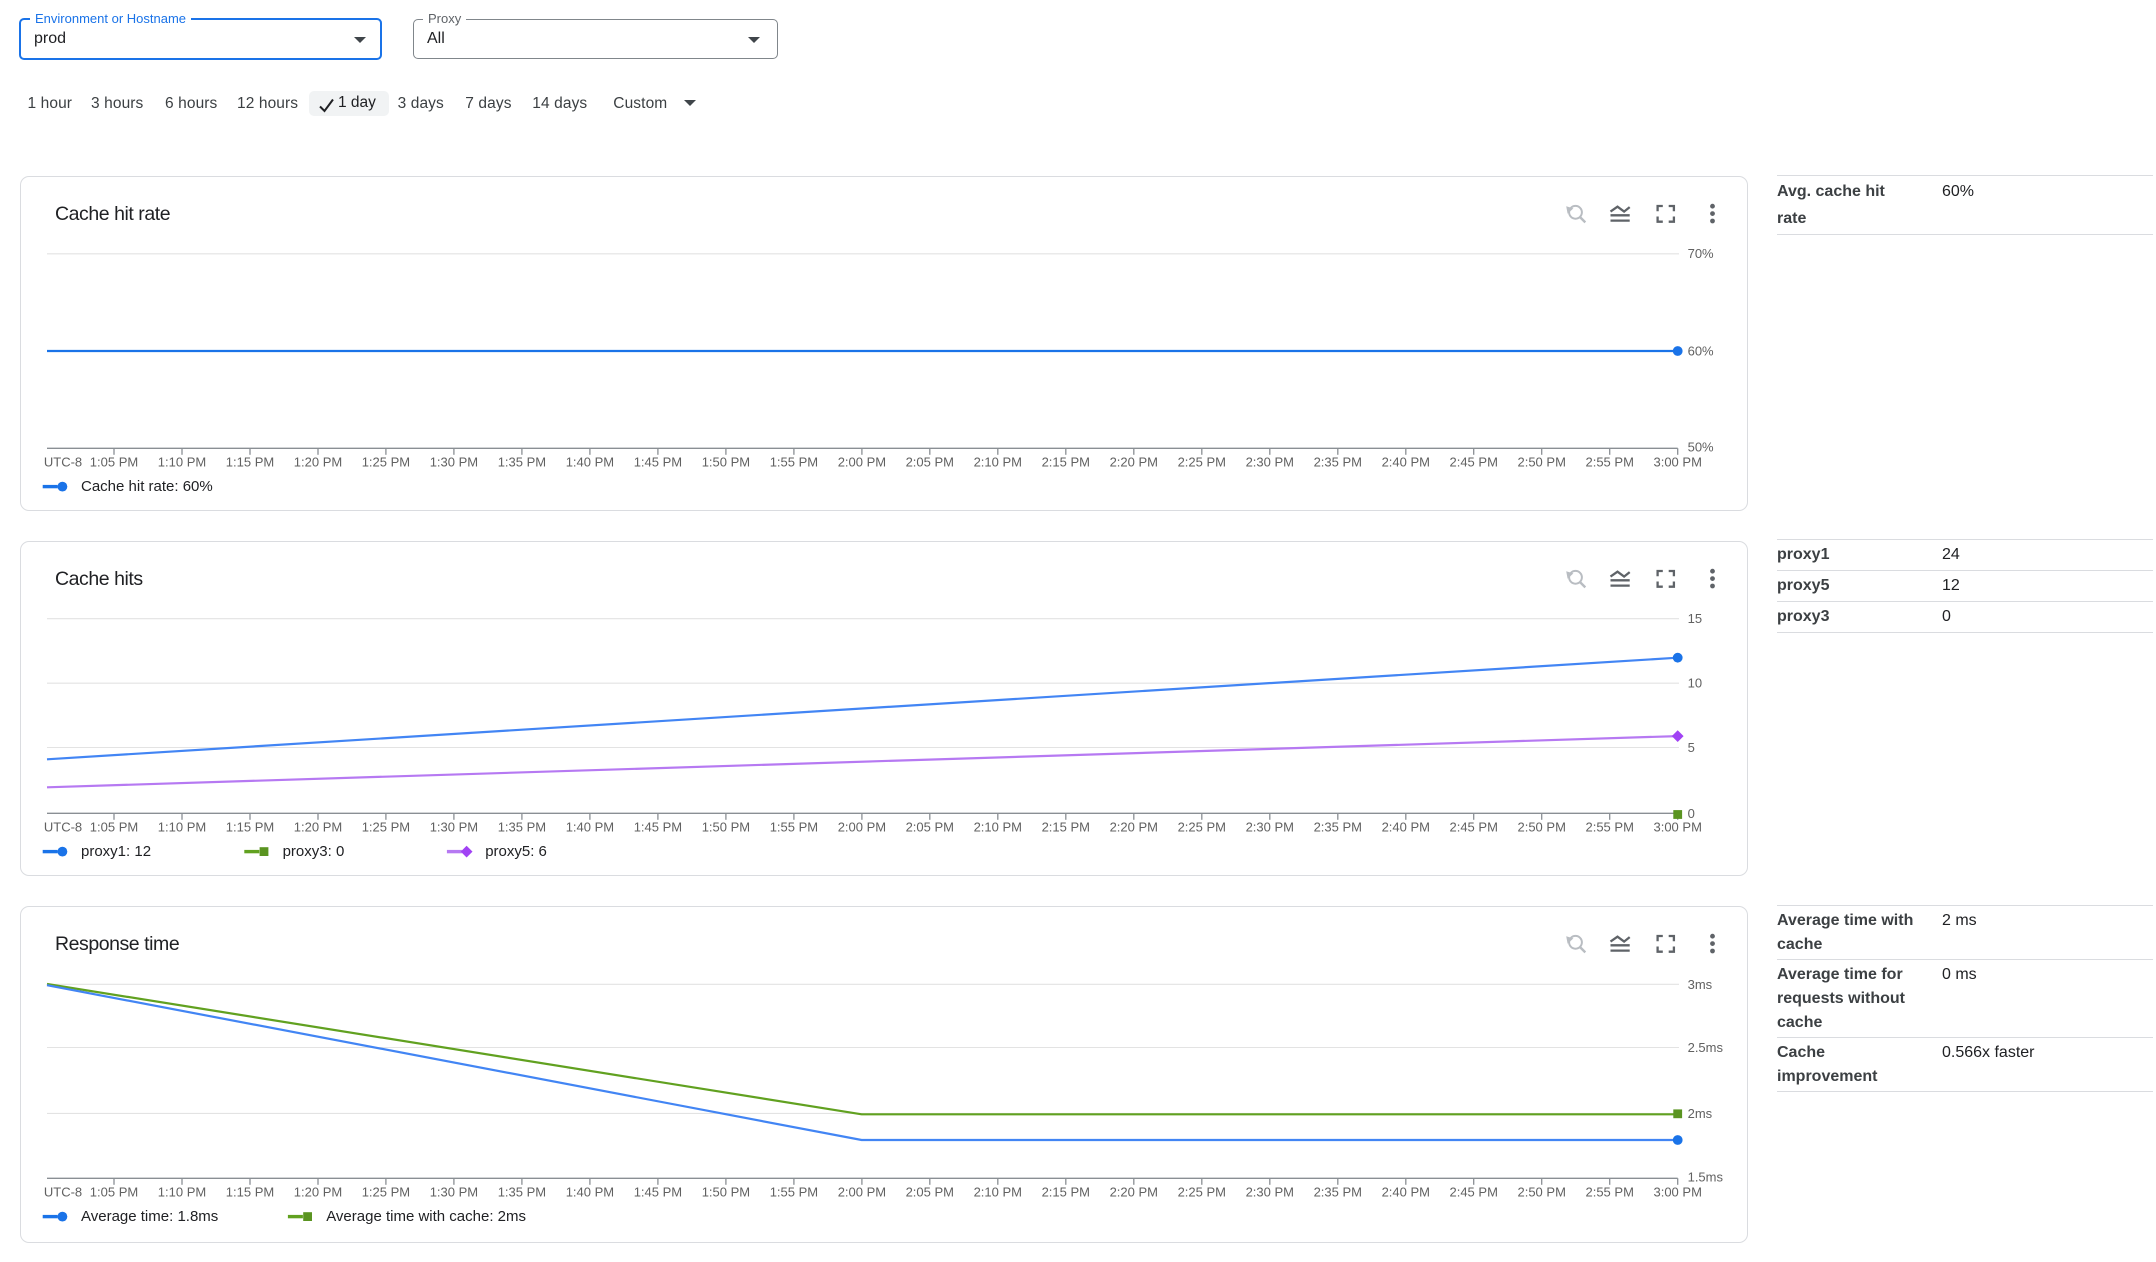 The width and height of the screenshot is (2156, 1262). I want to click on svg-text: 50%, so click(1701, 447).